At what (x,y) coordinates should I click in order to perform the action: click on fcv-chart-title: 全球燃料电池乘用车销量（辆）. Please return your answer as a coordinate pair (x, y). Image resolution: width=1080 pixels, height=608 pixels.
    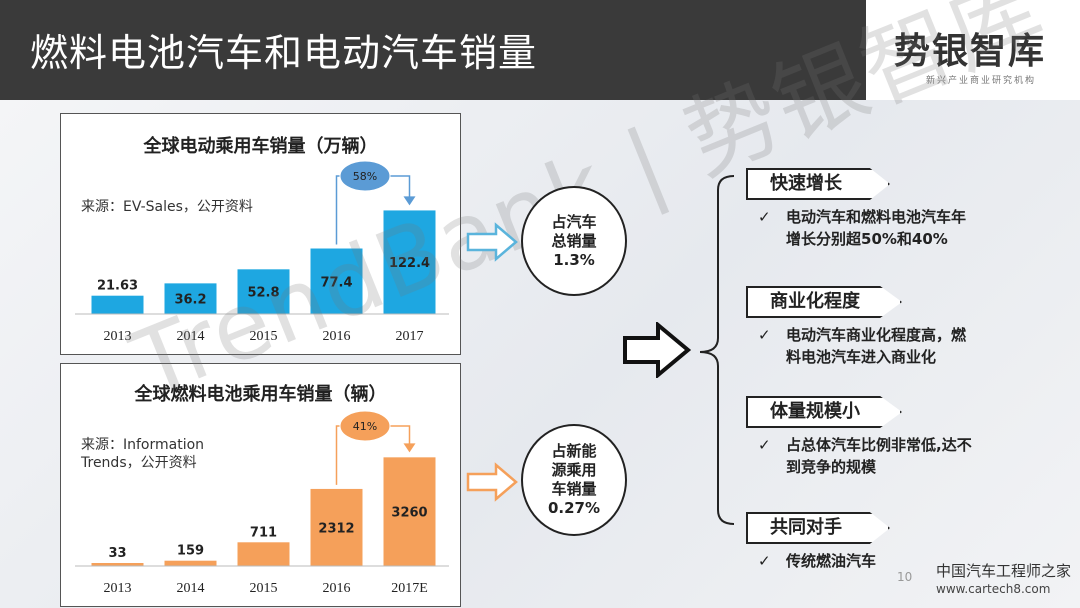
    Looking at the image, I should click on (260, 394).